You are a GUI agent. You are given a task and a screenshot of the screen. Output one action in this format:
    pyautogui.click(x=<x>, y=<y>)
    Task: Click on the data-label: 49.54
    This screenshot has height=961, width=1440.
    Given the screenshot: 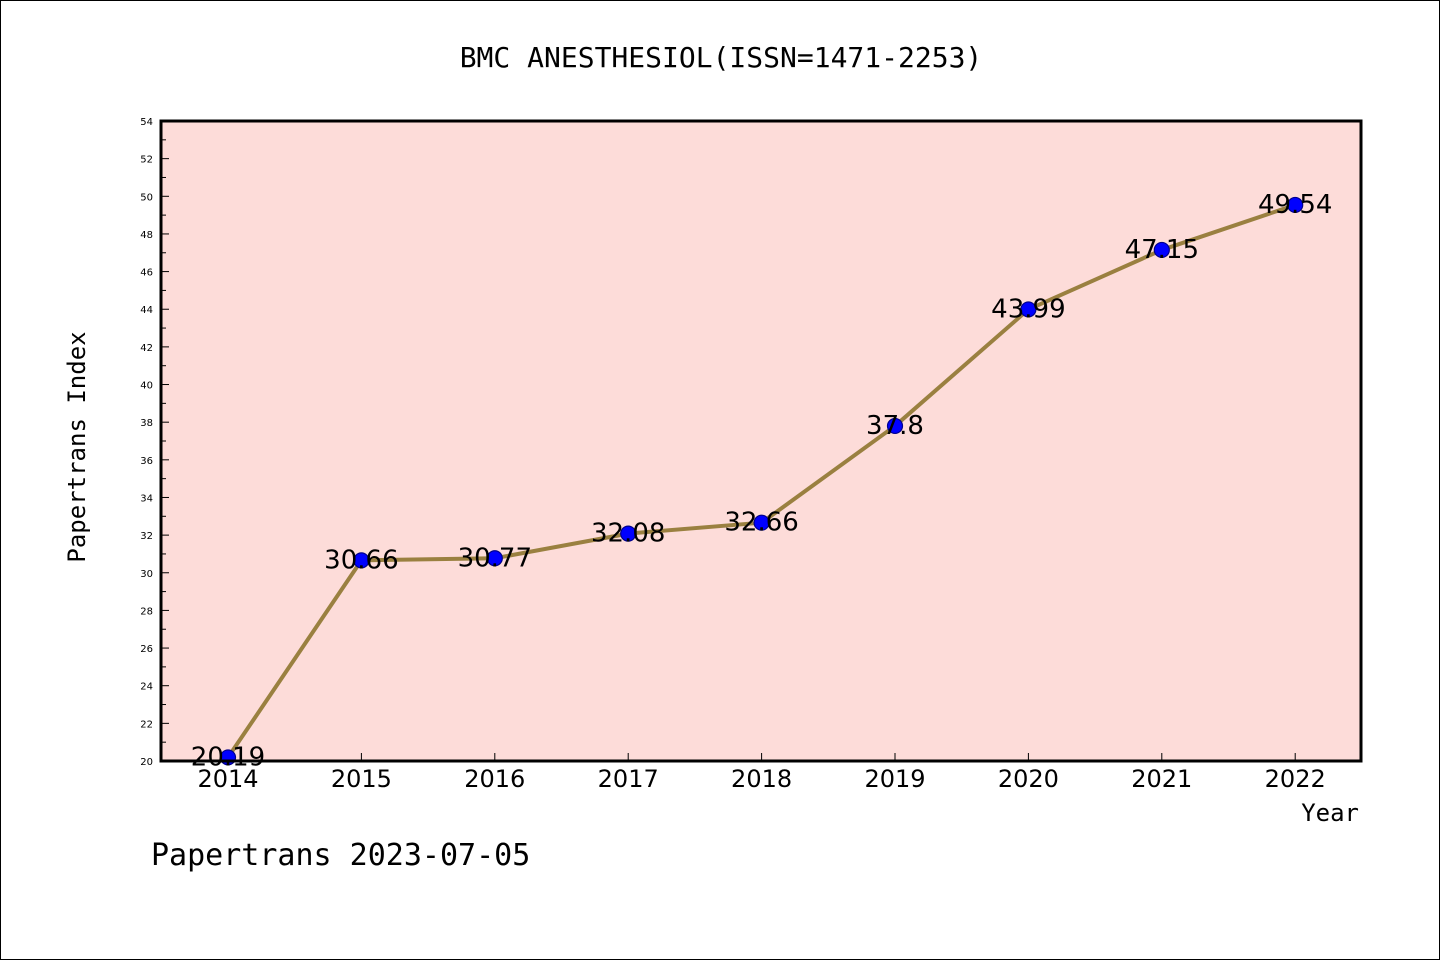 What is the action you would take?
    pyautogui.click(x=1295, y=205)
    